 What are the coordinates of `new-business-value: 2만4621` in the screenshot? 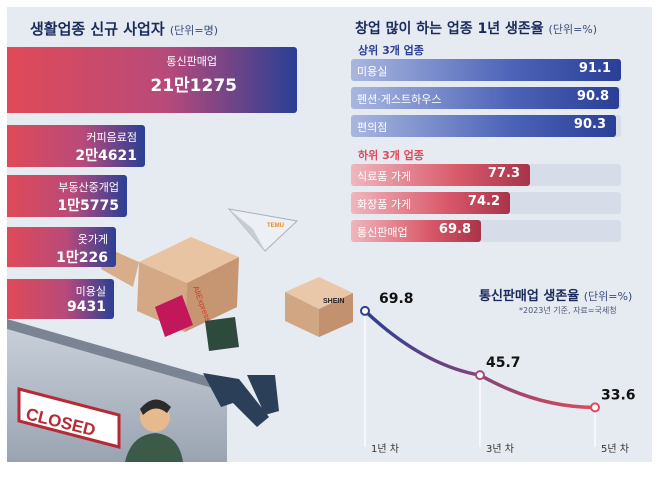 It's located at (106, 156).